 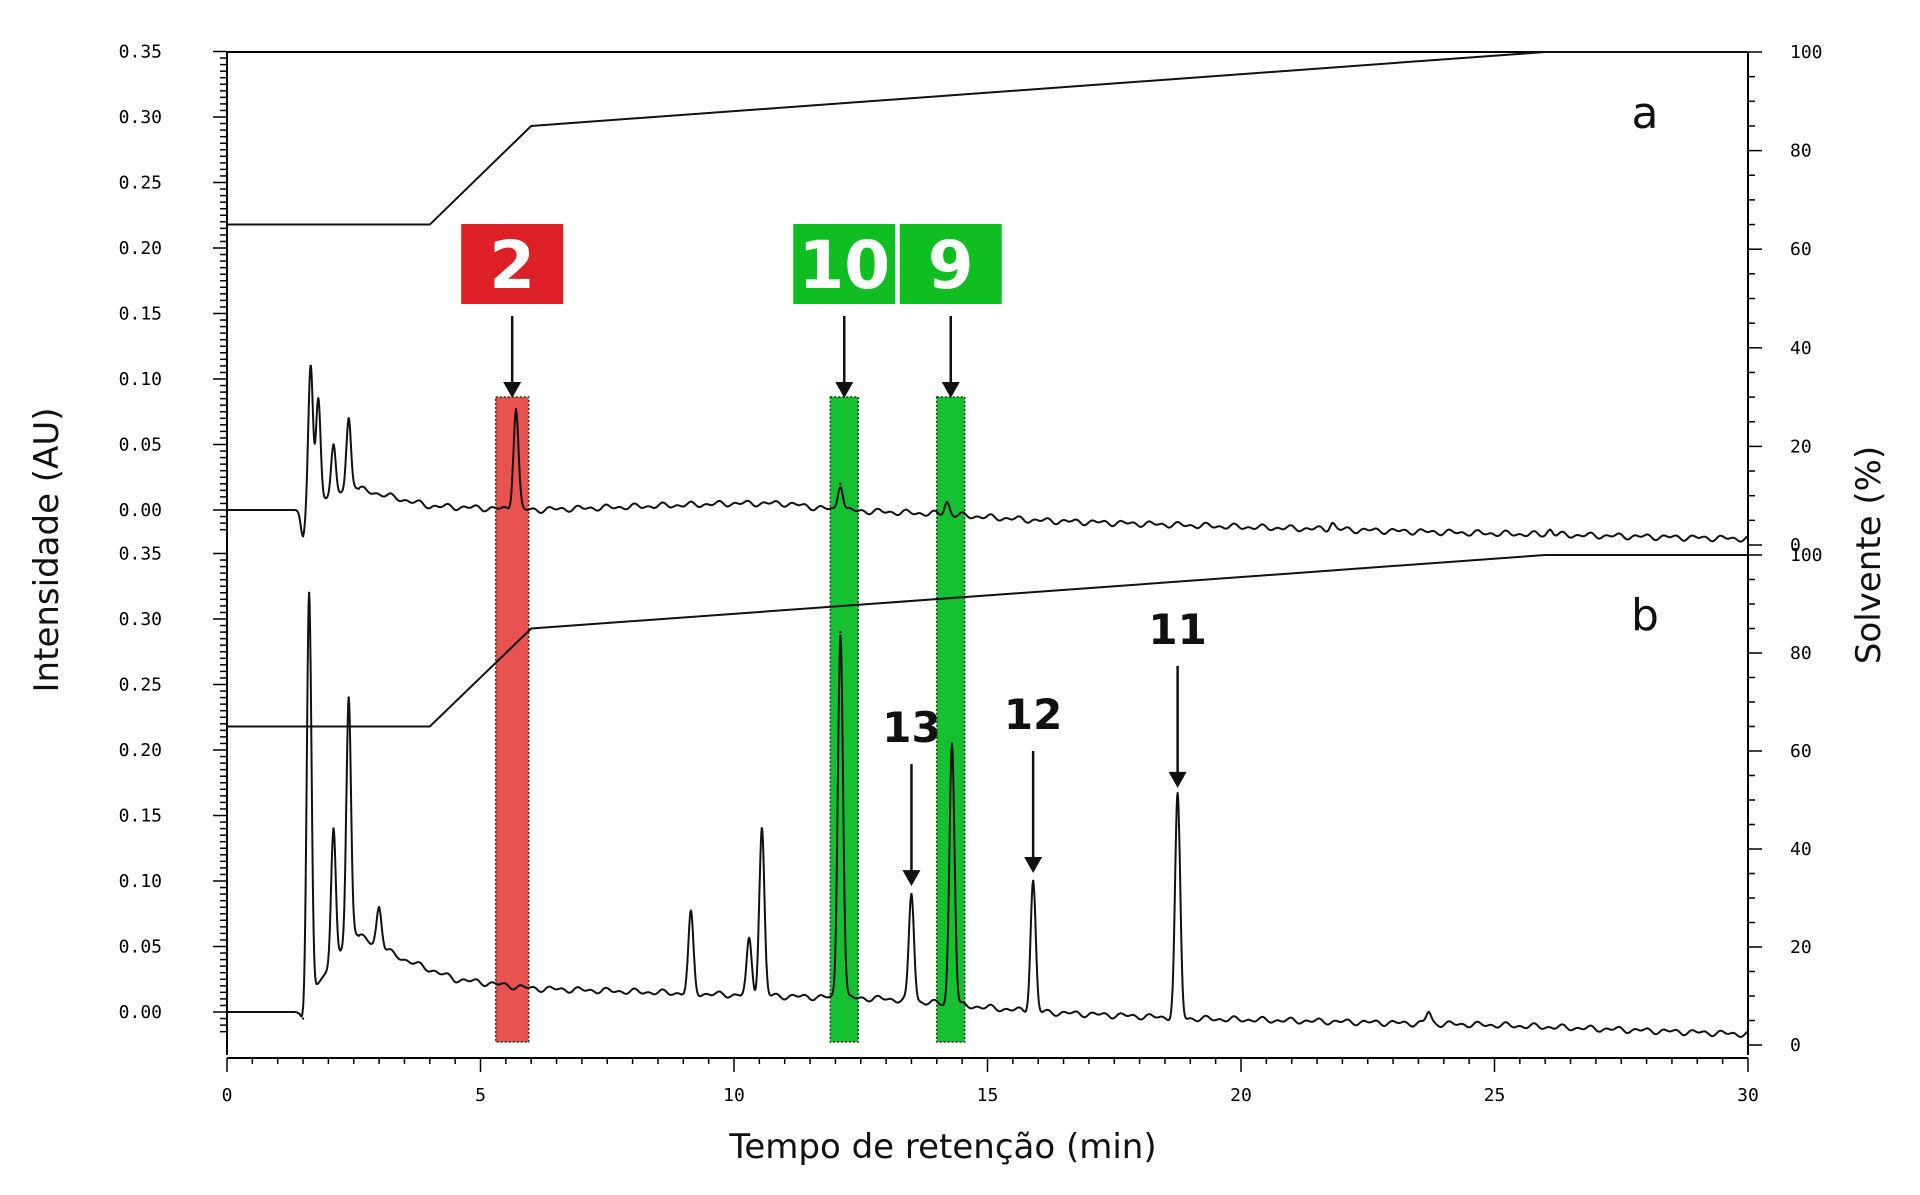 I want to click on x-tick-label: 0, so click(x=227, y=1095).